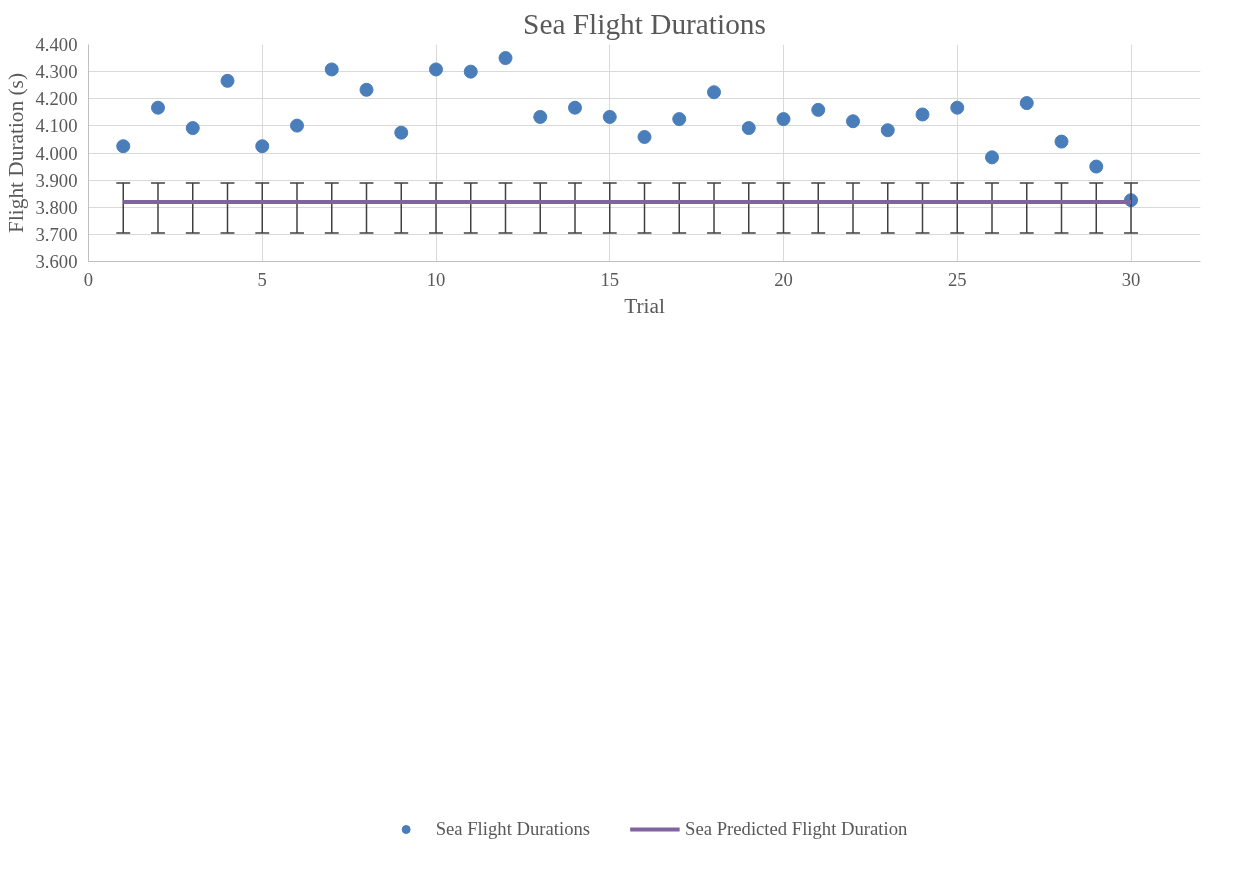 This screenshot has width=1253, height=880. I want to click on legend-label: Sea Predicted Flight Duration, so click(796, 829).